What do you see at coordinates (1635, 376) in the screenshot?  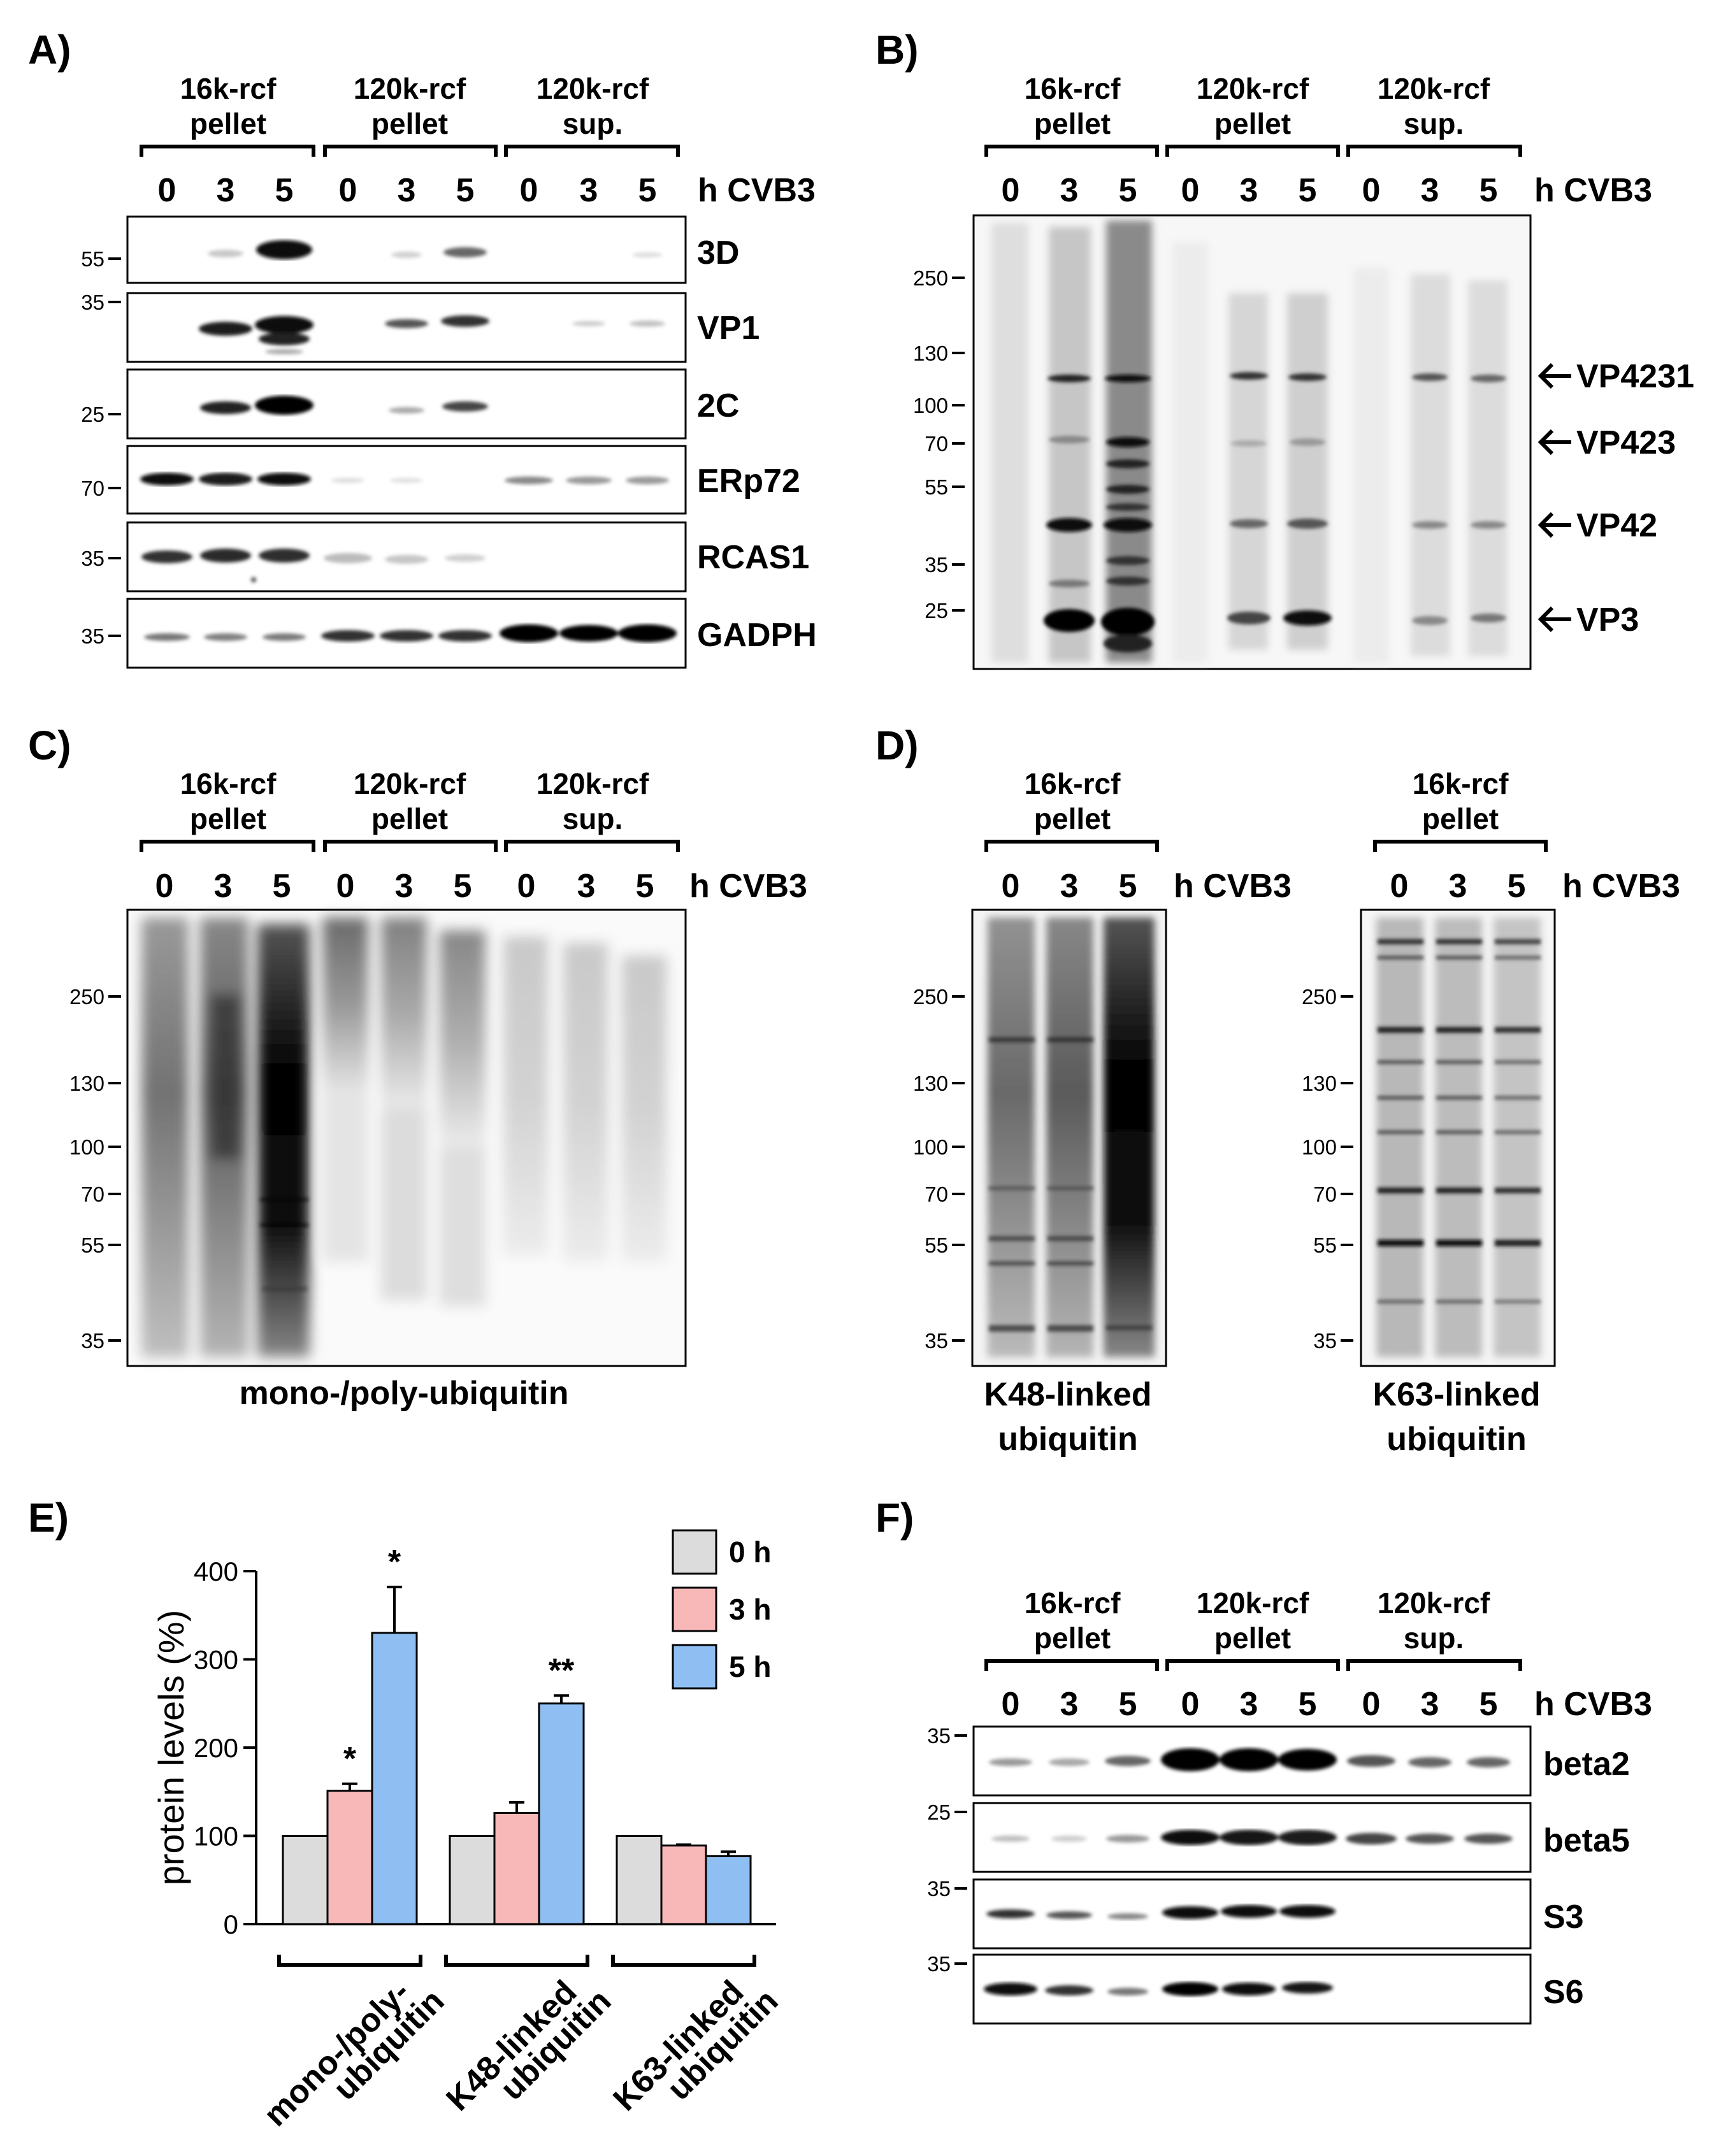 I see `band-label: VP4231` at bounding box center [1635, 376].